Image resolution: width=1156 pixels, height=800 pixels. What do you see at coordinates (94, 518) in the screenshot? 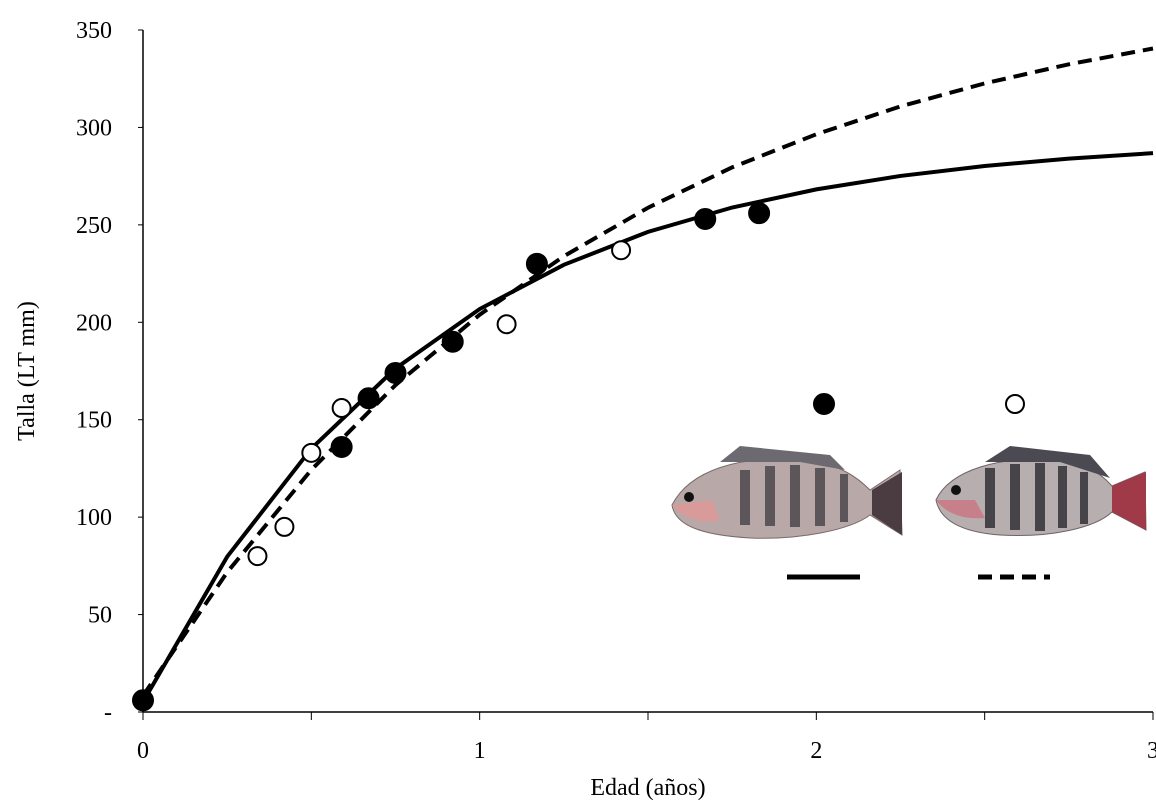
I see `y-tick-label: 100` at bounding box center [94, 518].